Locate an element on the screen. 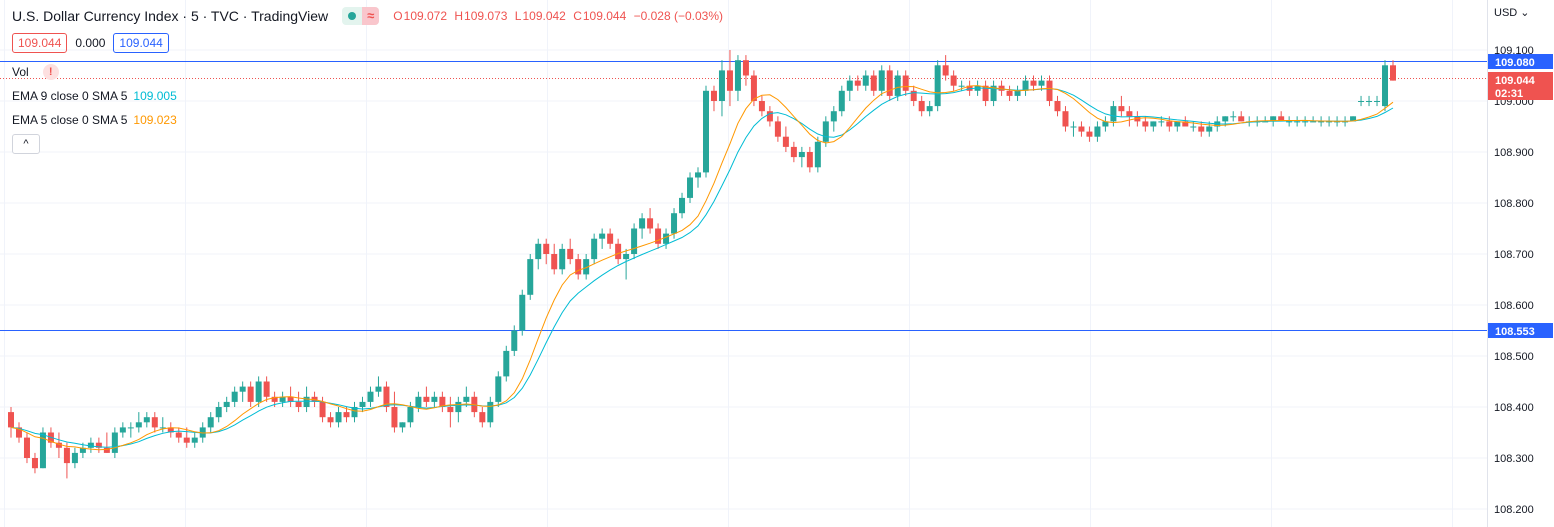  ohlc-high: H109.073 is located at coordinates (481, 16).